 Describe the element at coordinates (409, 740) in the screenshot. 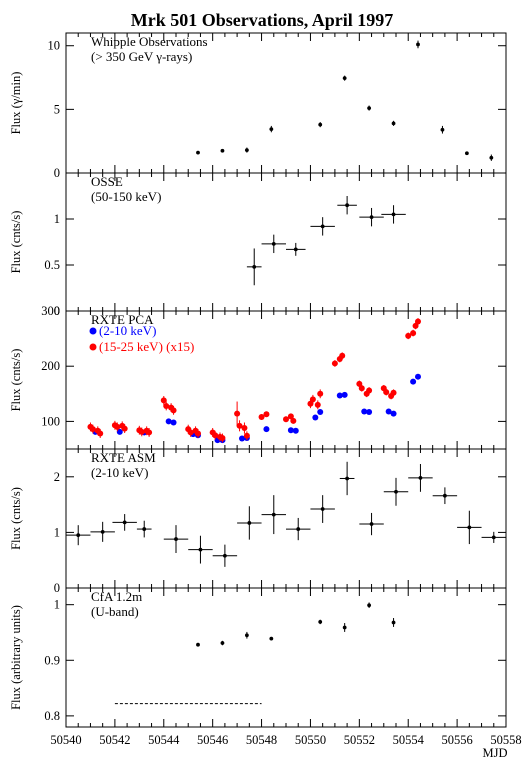

I see `x-tick-label: 50554` at that location.